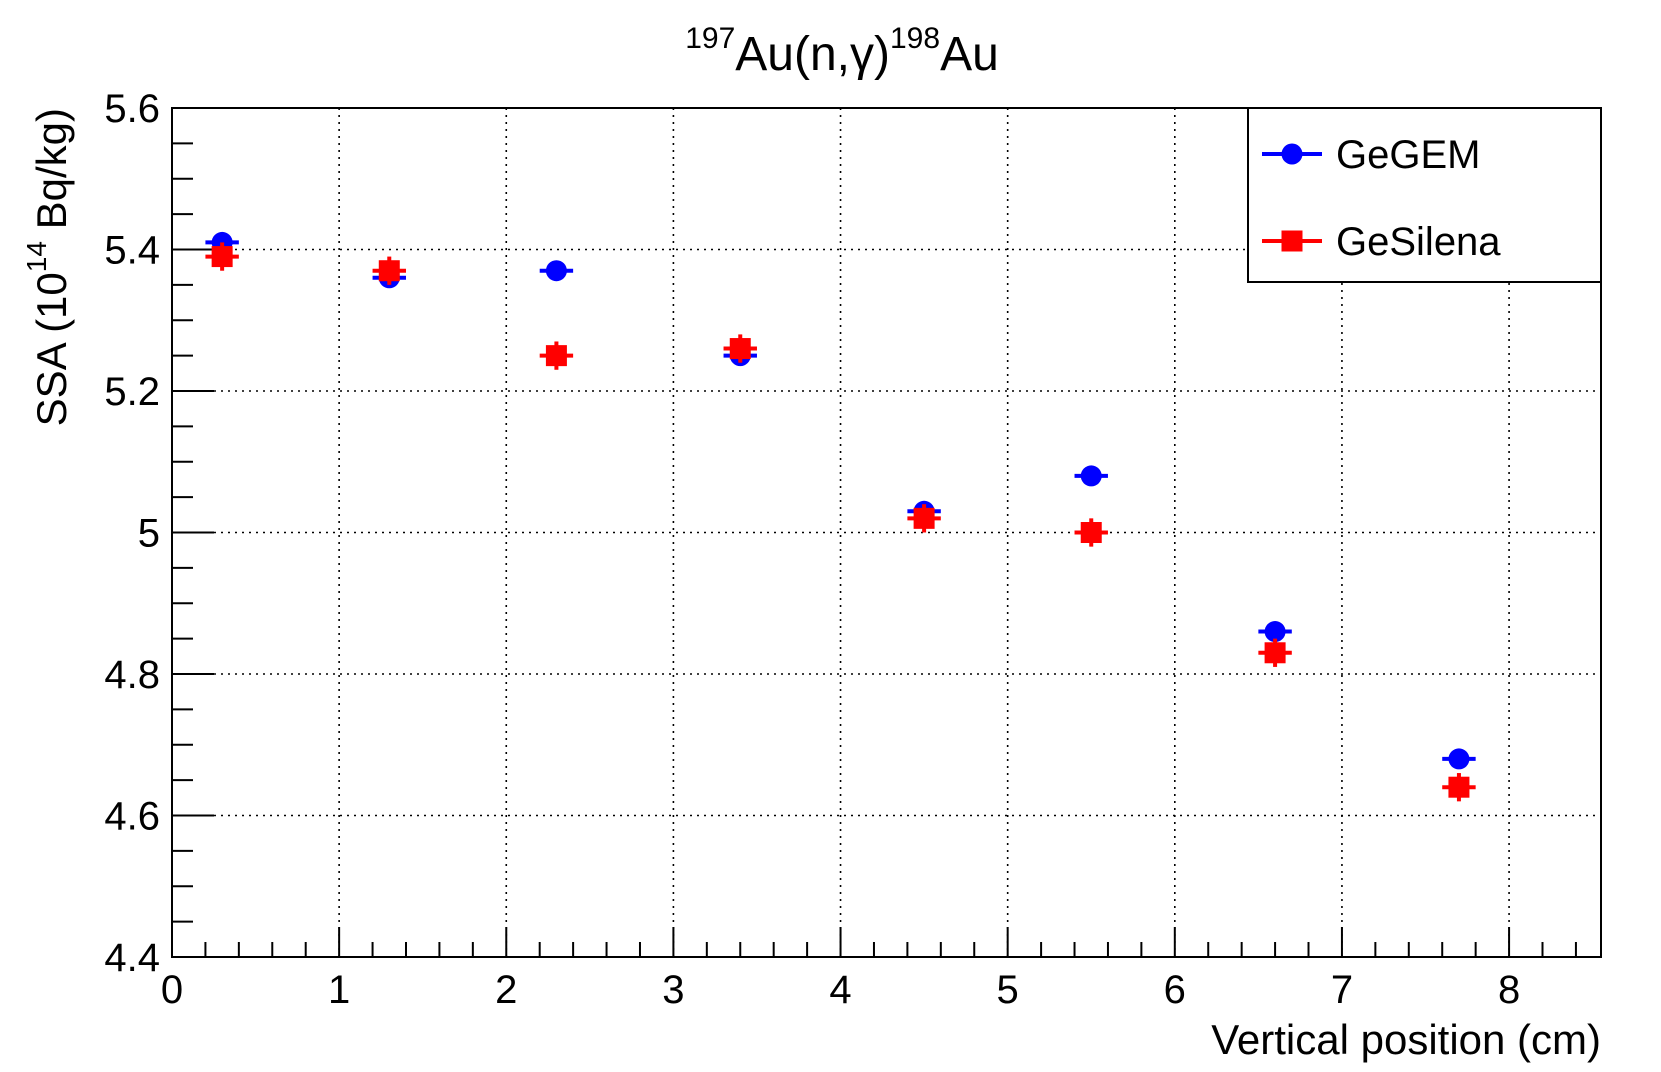 Image resolution: width=1661 pixels, height=1072 pixels. I want to click on chart-title: 197Au(n,γ)198Au, so click(842, 51).